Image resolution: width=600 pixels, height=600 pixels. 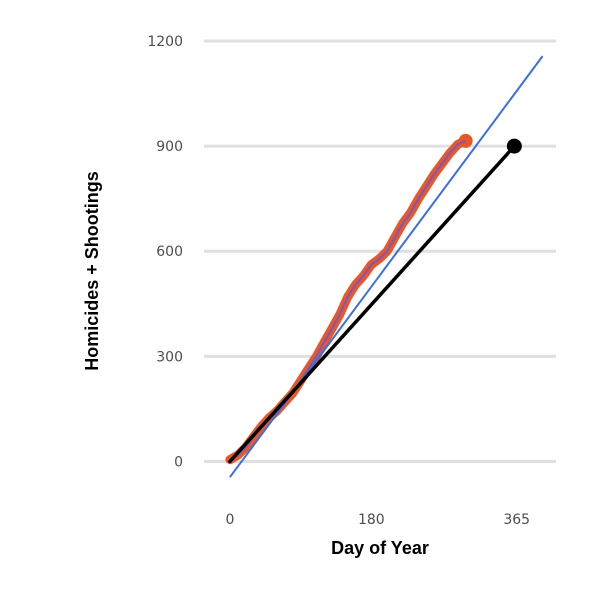 I want to click on x-axis-title: Day of Year, so click(x=380, y=548).